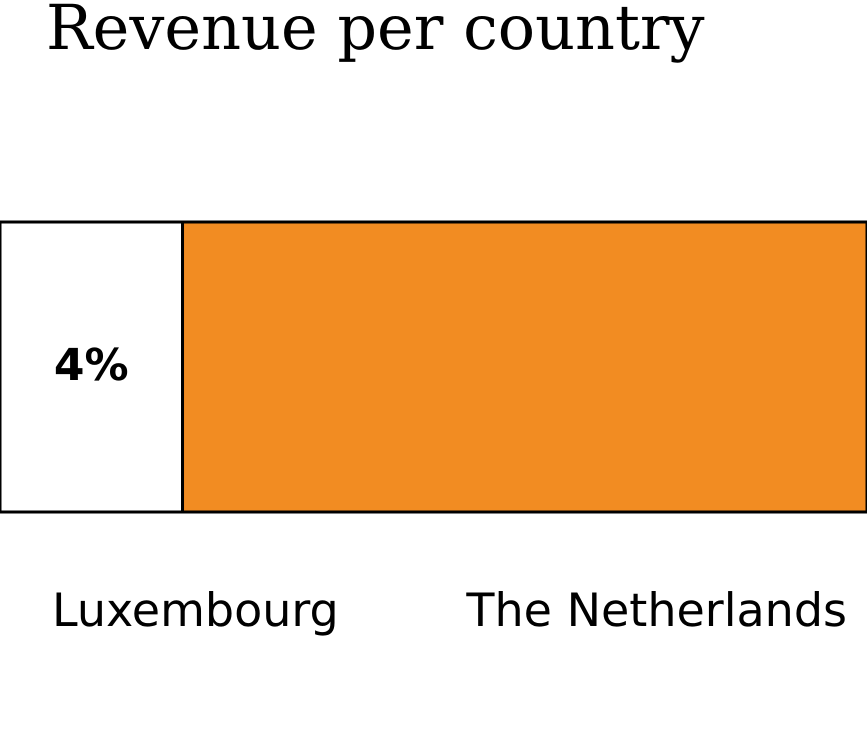 The image size is (867, 744). Describe the element at coordinates (195, 610) in the screenshot. I see `series-label: Luxembourg` at that location.